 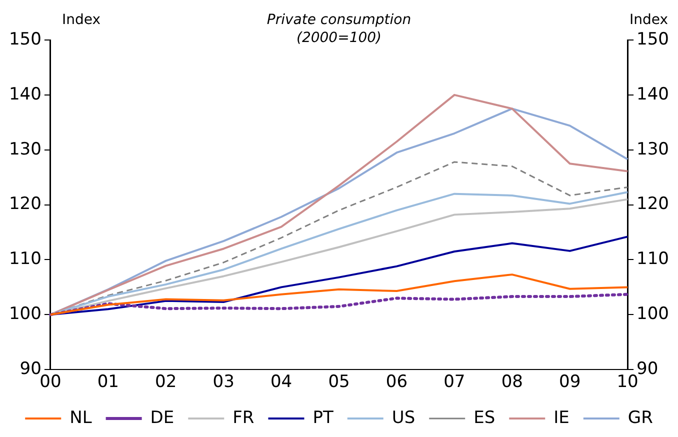 What do you see at coordinates (323, 418) in the screenshot?
I see `legend-label: PT` at bounding box center [323, 418].